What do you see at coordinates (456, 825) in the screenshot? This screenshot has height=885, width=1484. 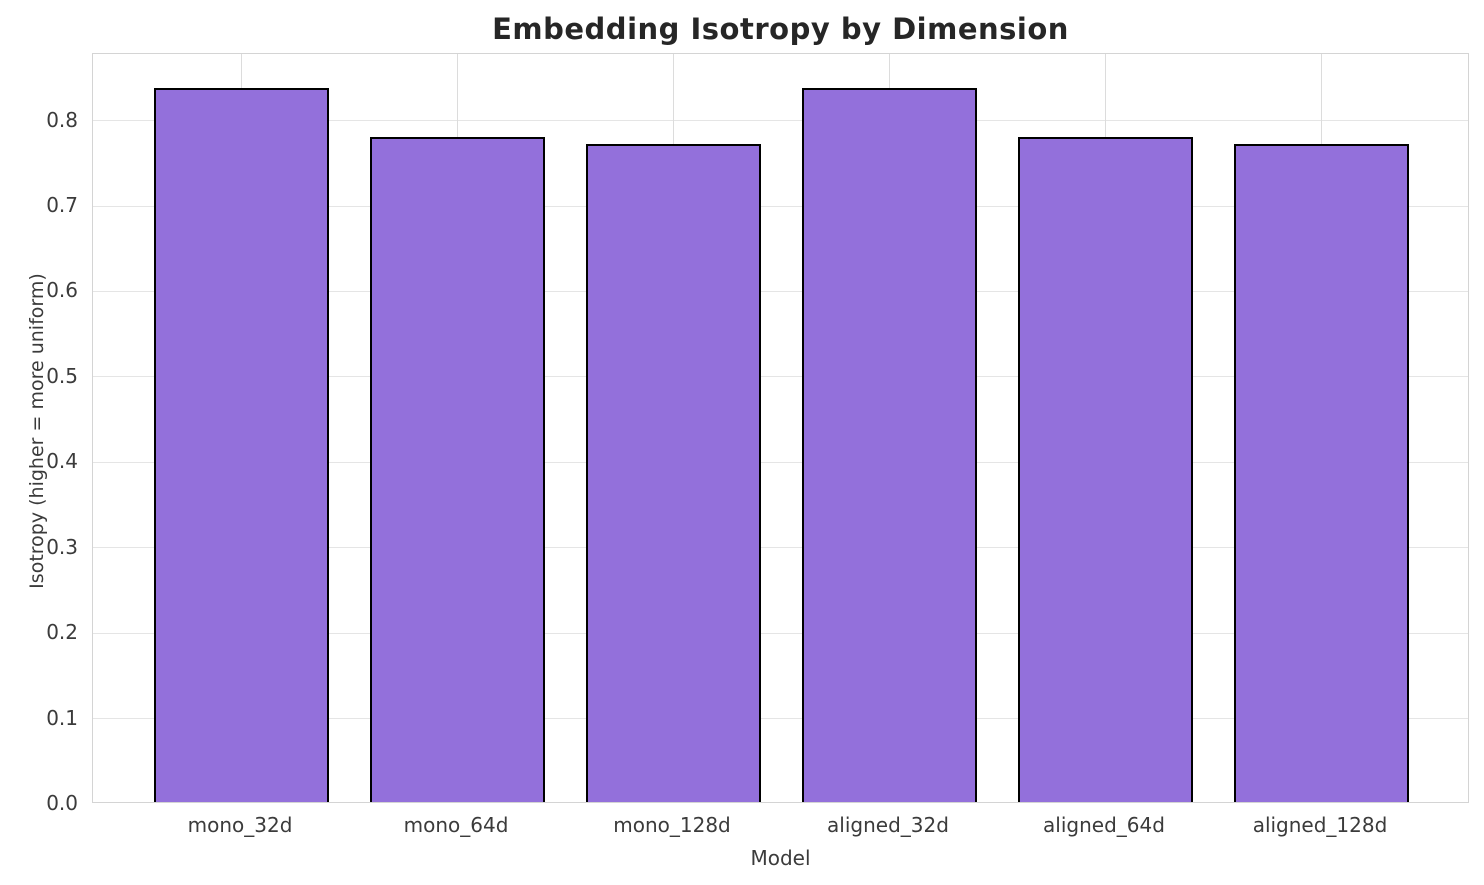 I see `x-tick-label-mono_64d: mono_64d` at bounding box center [456, 825].